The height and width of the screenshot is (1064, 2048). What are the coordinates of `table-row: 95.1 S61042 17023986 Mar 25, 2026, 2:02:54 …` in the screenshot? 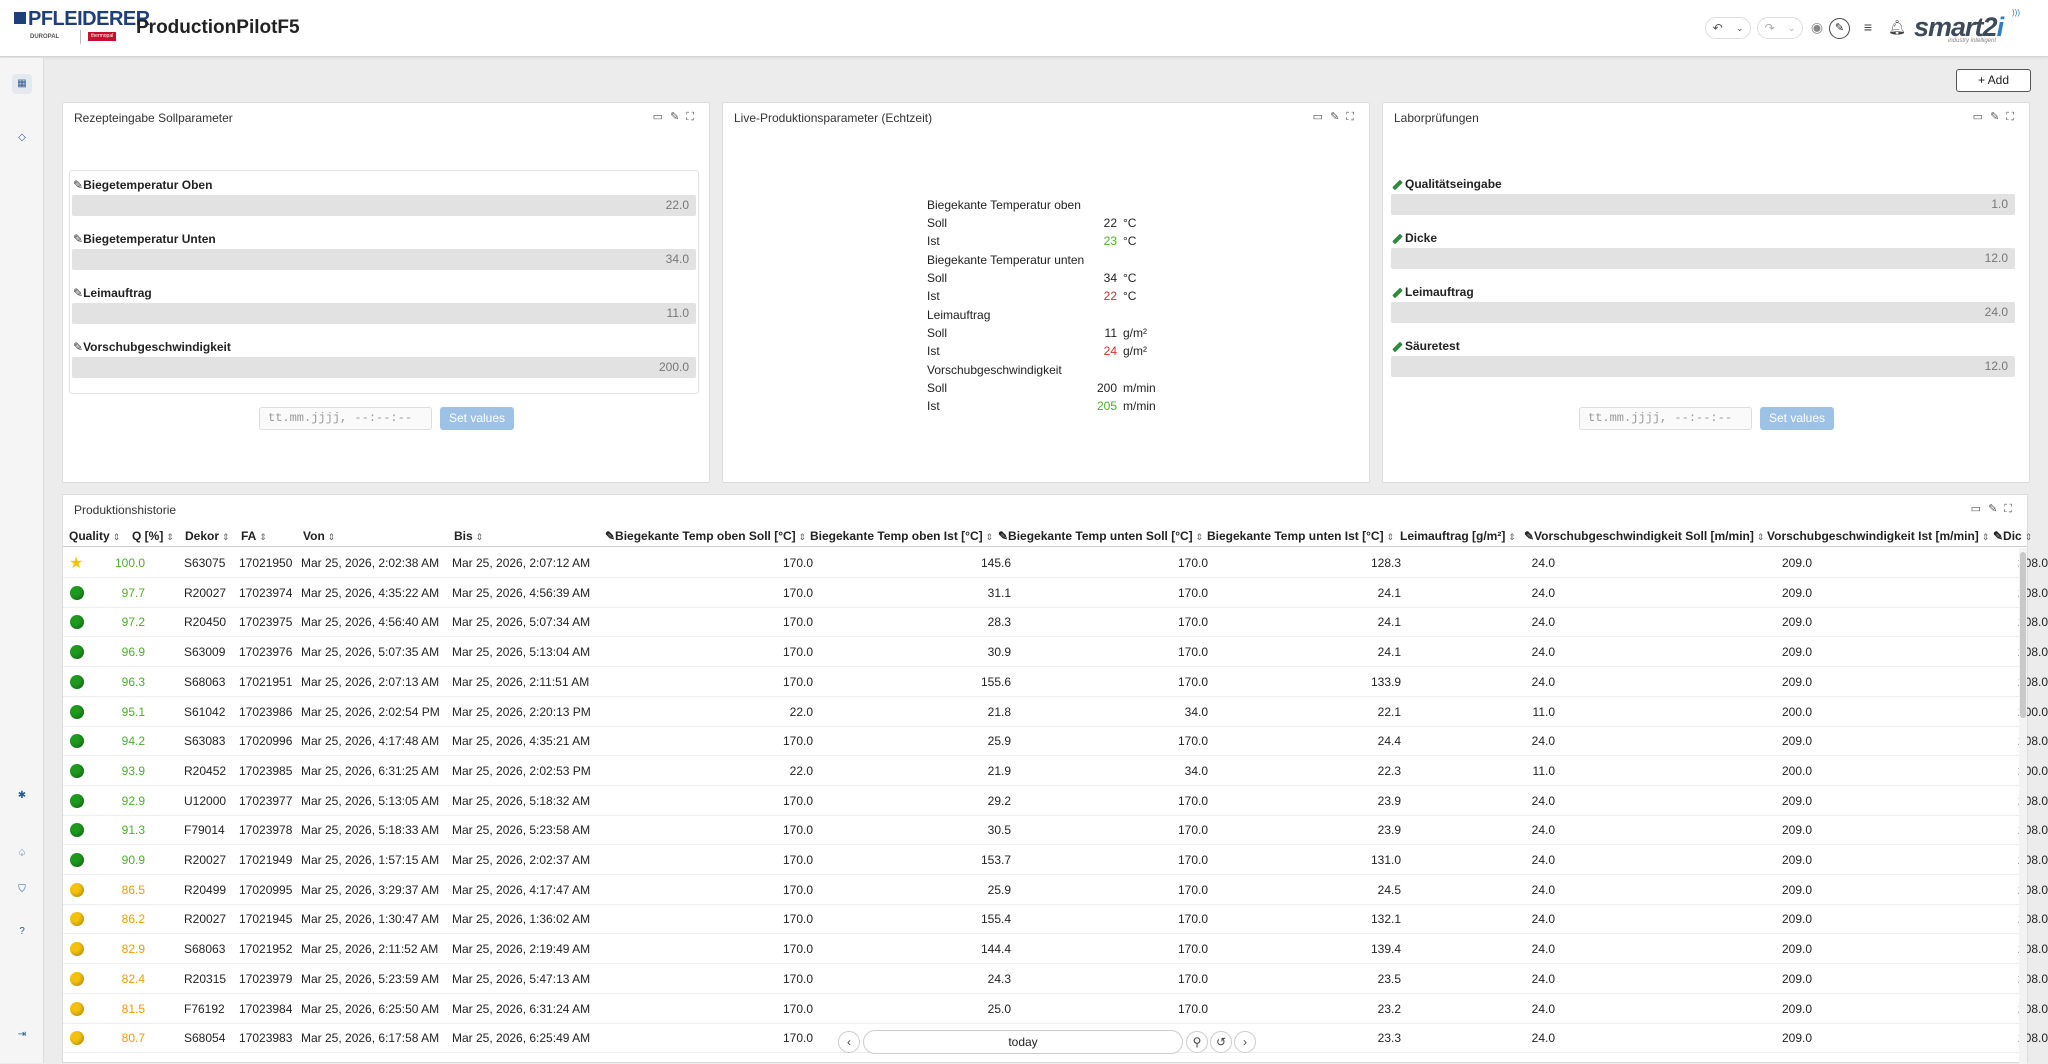 It's located at (1055, 712).